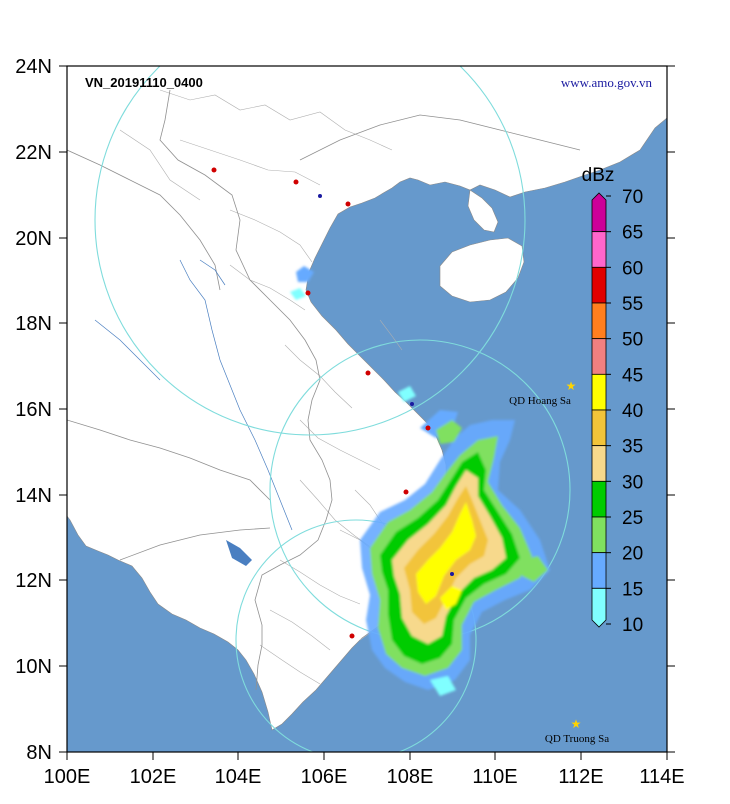 Image resolution: width=730 pixels, height=804 pixels. What do you see at coordinates (494, 777) in the screenshot?
I see `lon-label: 110E` at bounding box center [494, 777].